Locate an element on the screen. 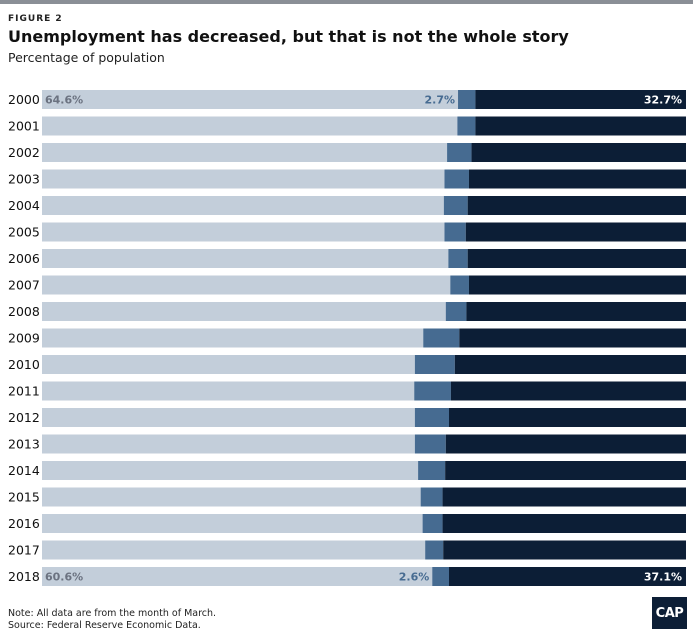 The height and width of the screenshot is (640, 693). year-label-2014: 2014 is located at coordinates (24, 470).